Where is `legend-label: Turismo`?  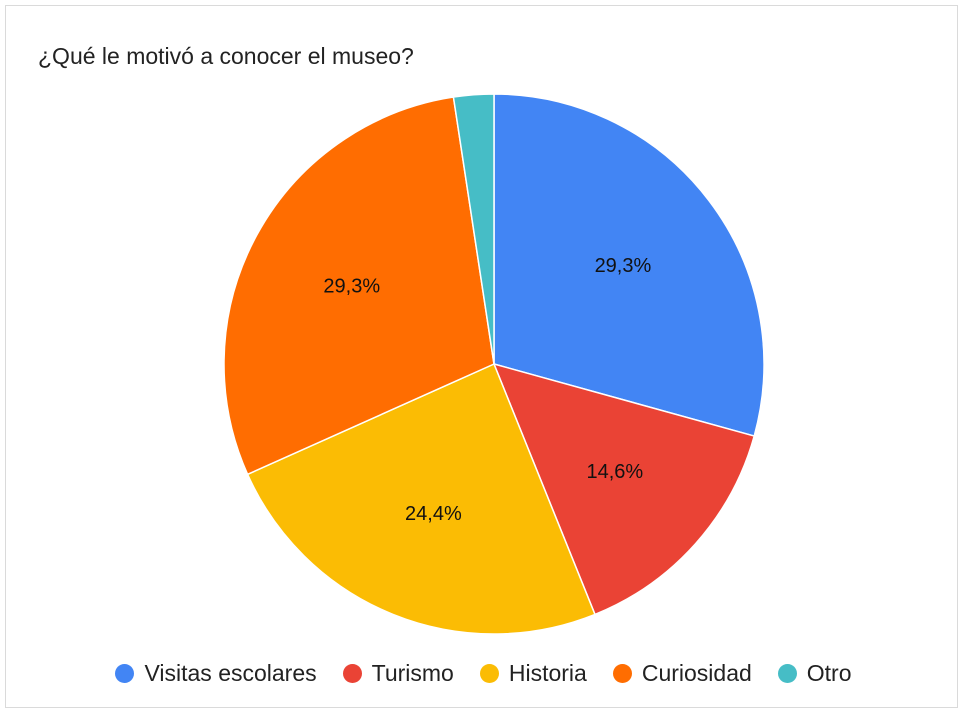 legend-label: Turismo is located at coordinates (412, 672).